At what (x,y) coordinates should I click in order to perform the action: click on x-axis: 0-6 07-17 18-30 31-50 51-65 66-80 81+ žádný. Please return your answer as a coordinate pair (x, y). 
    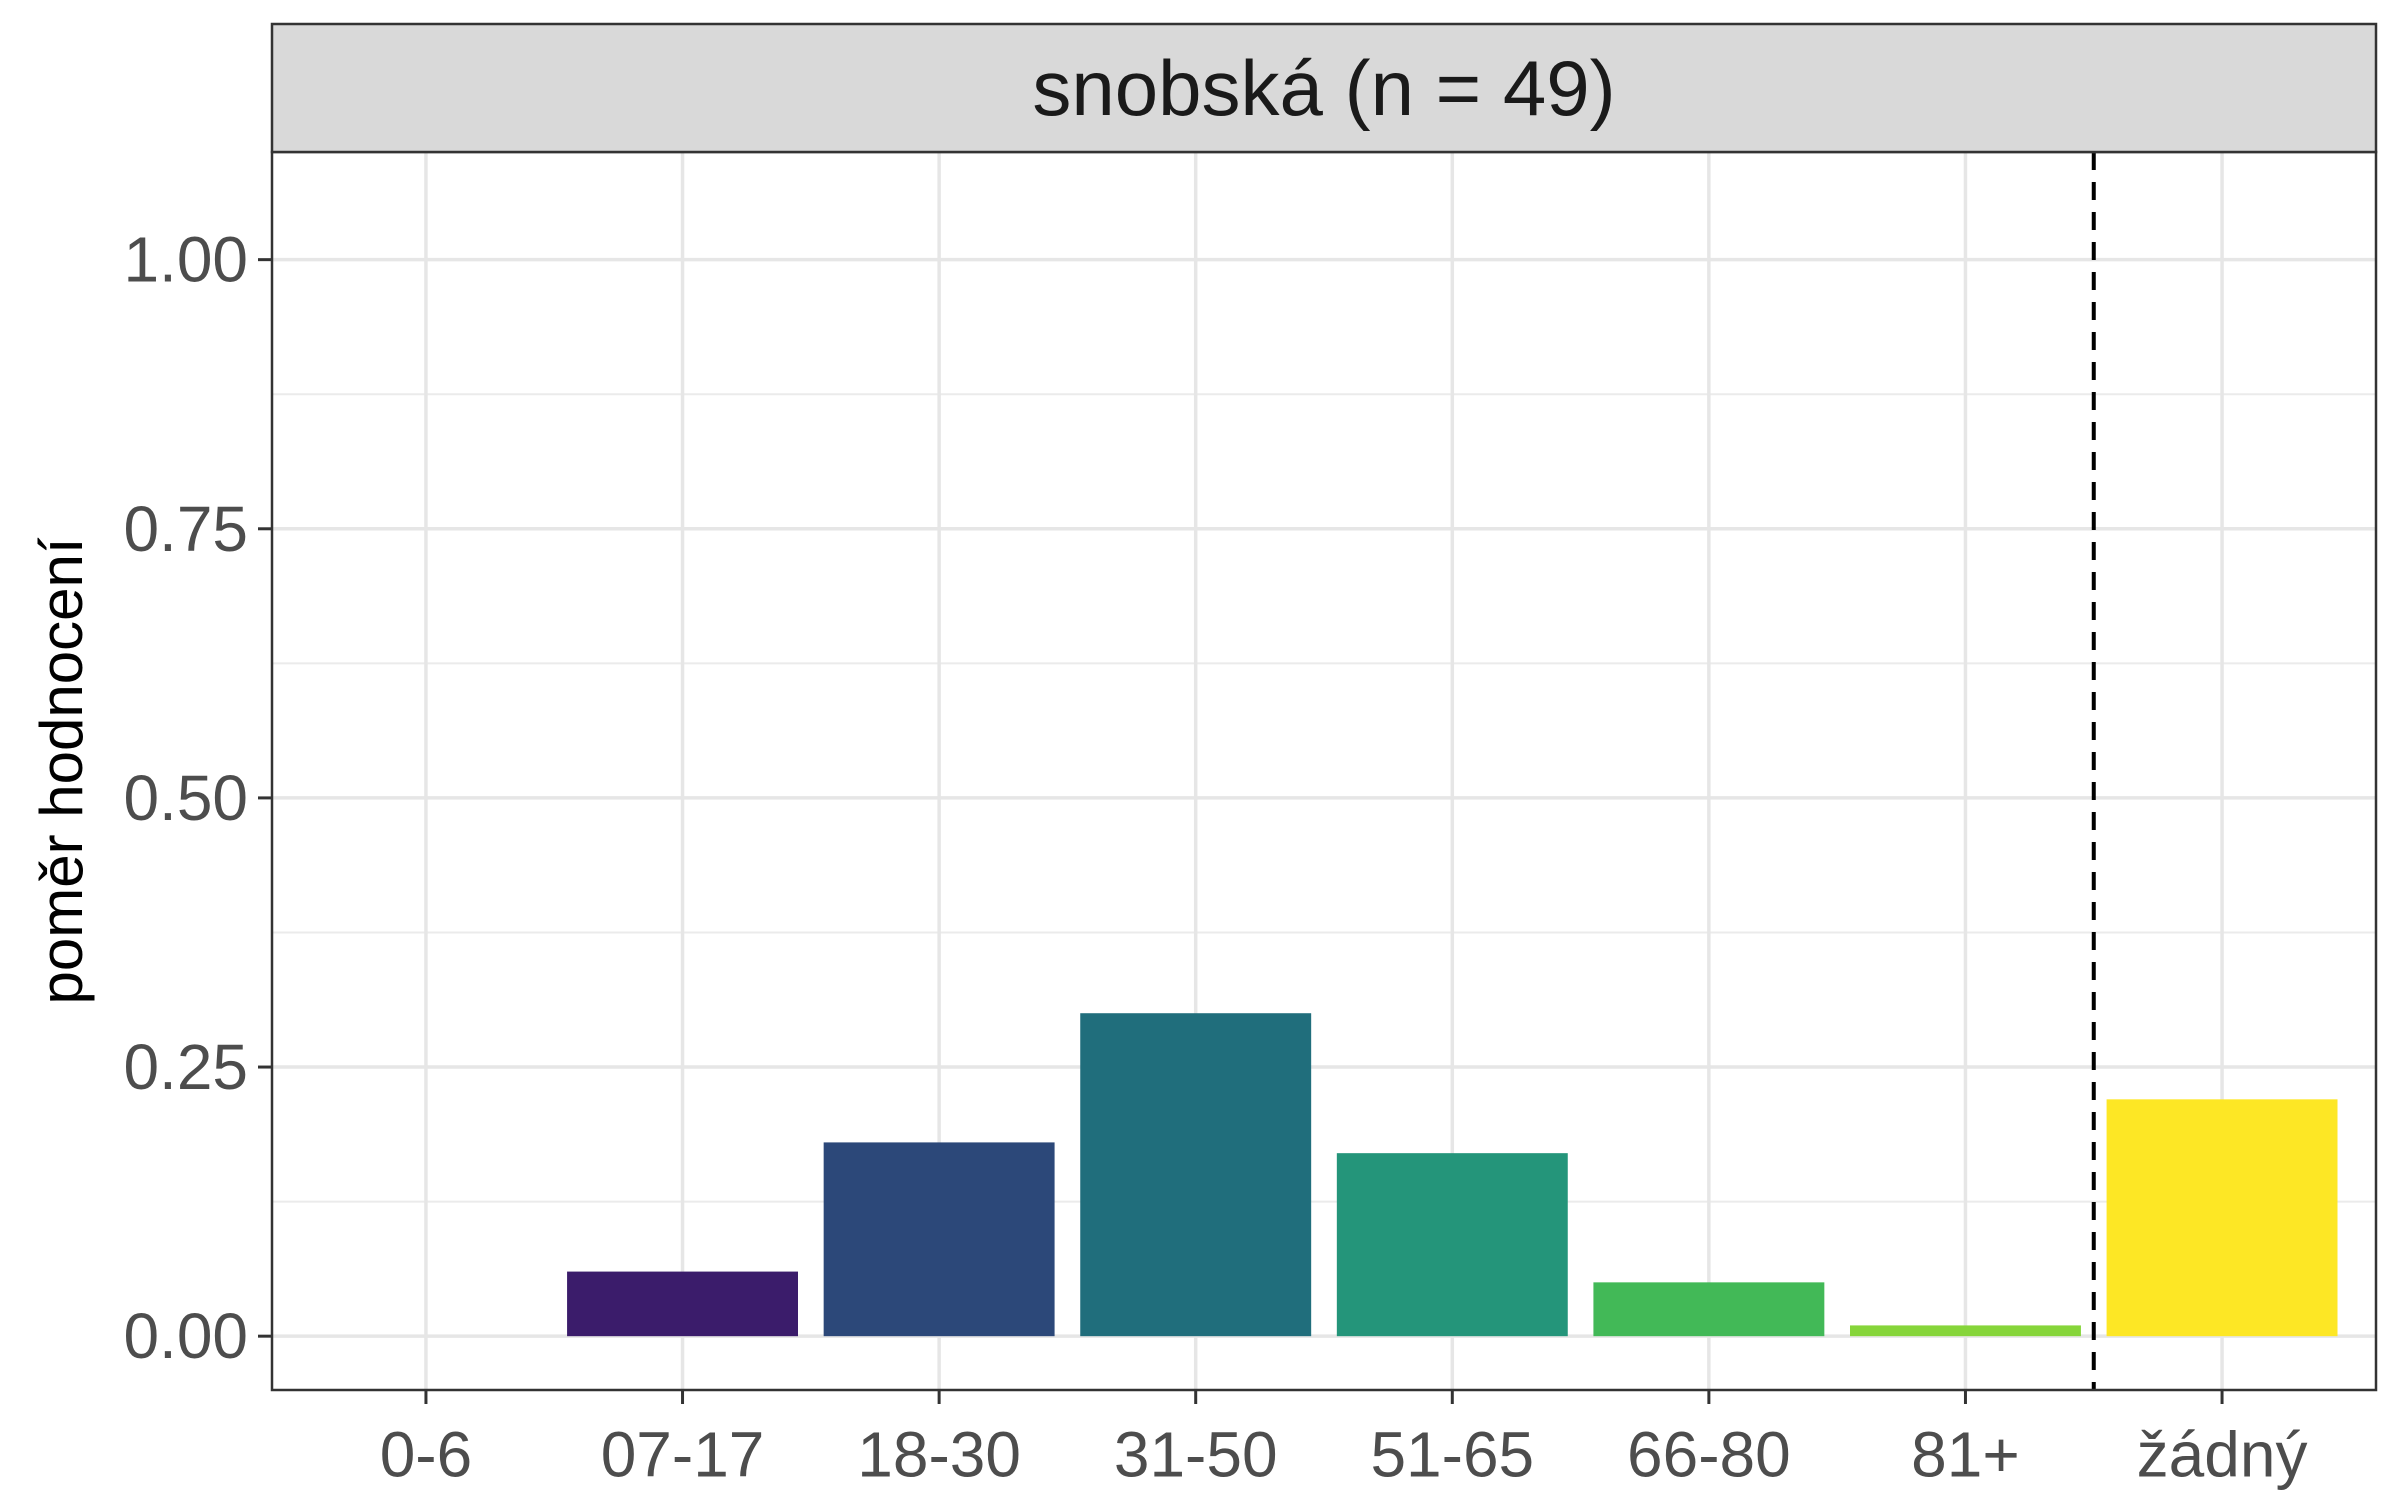
    Looking at the image, I should click on (1344, 1440).